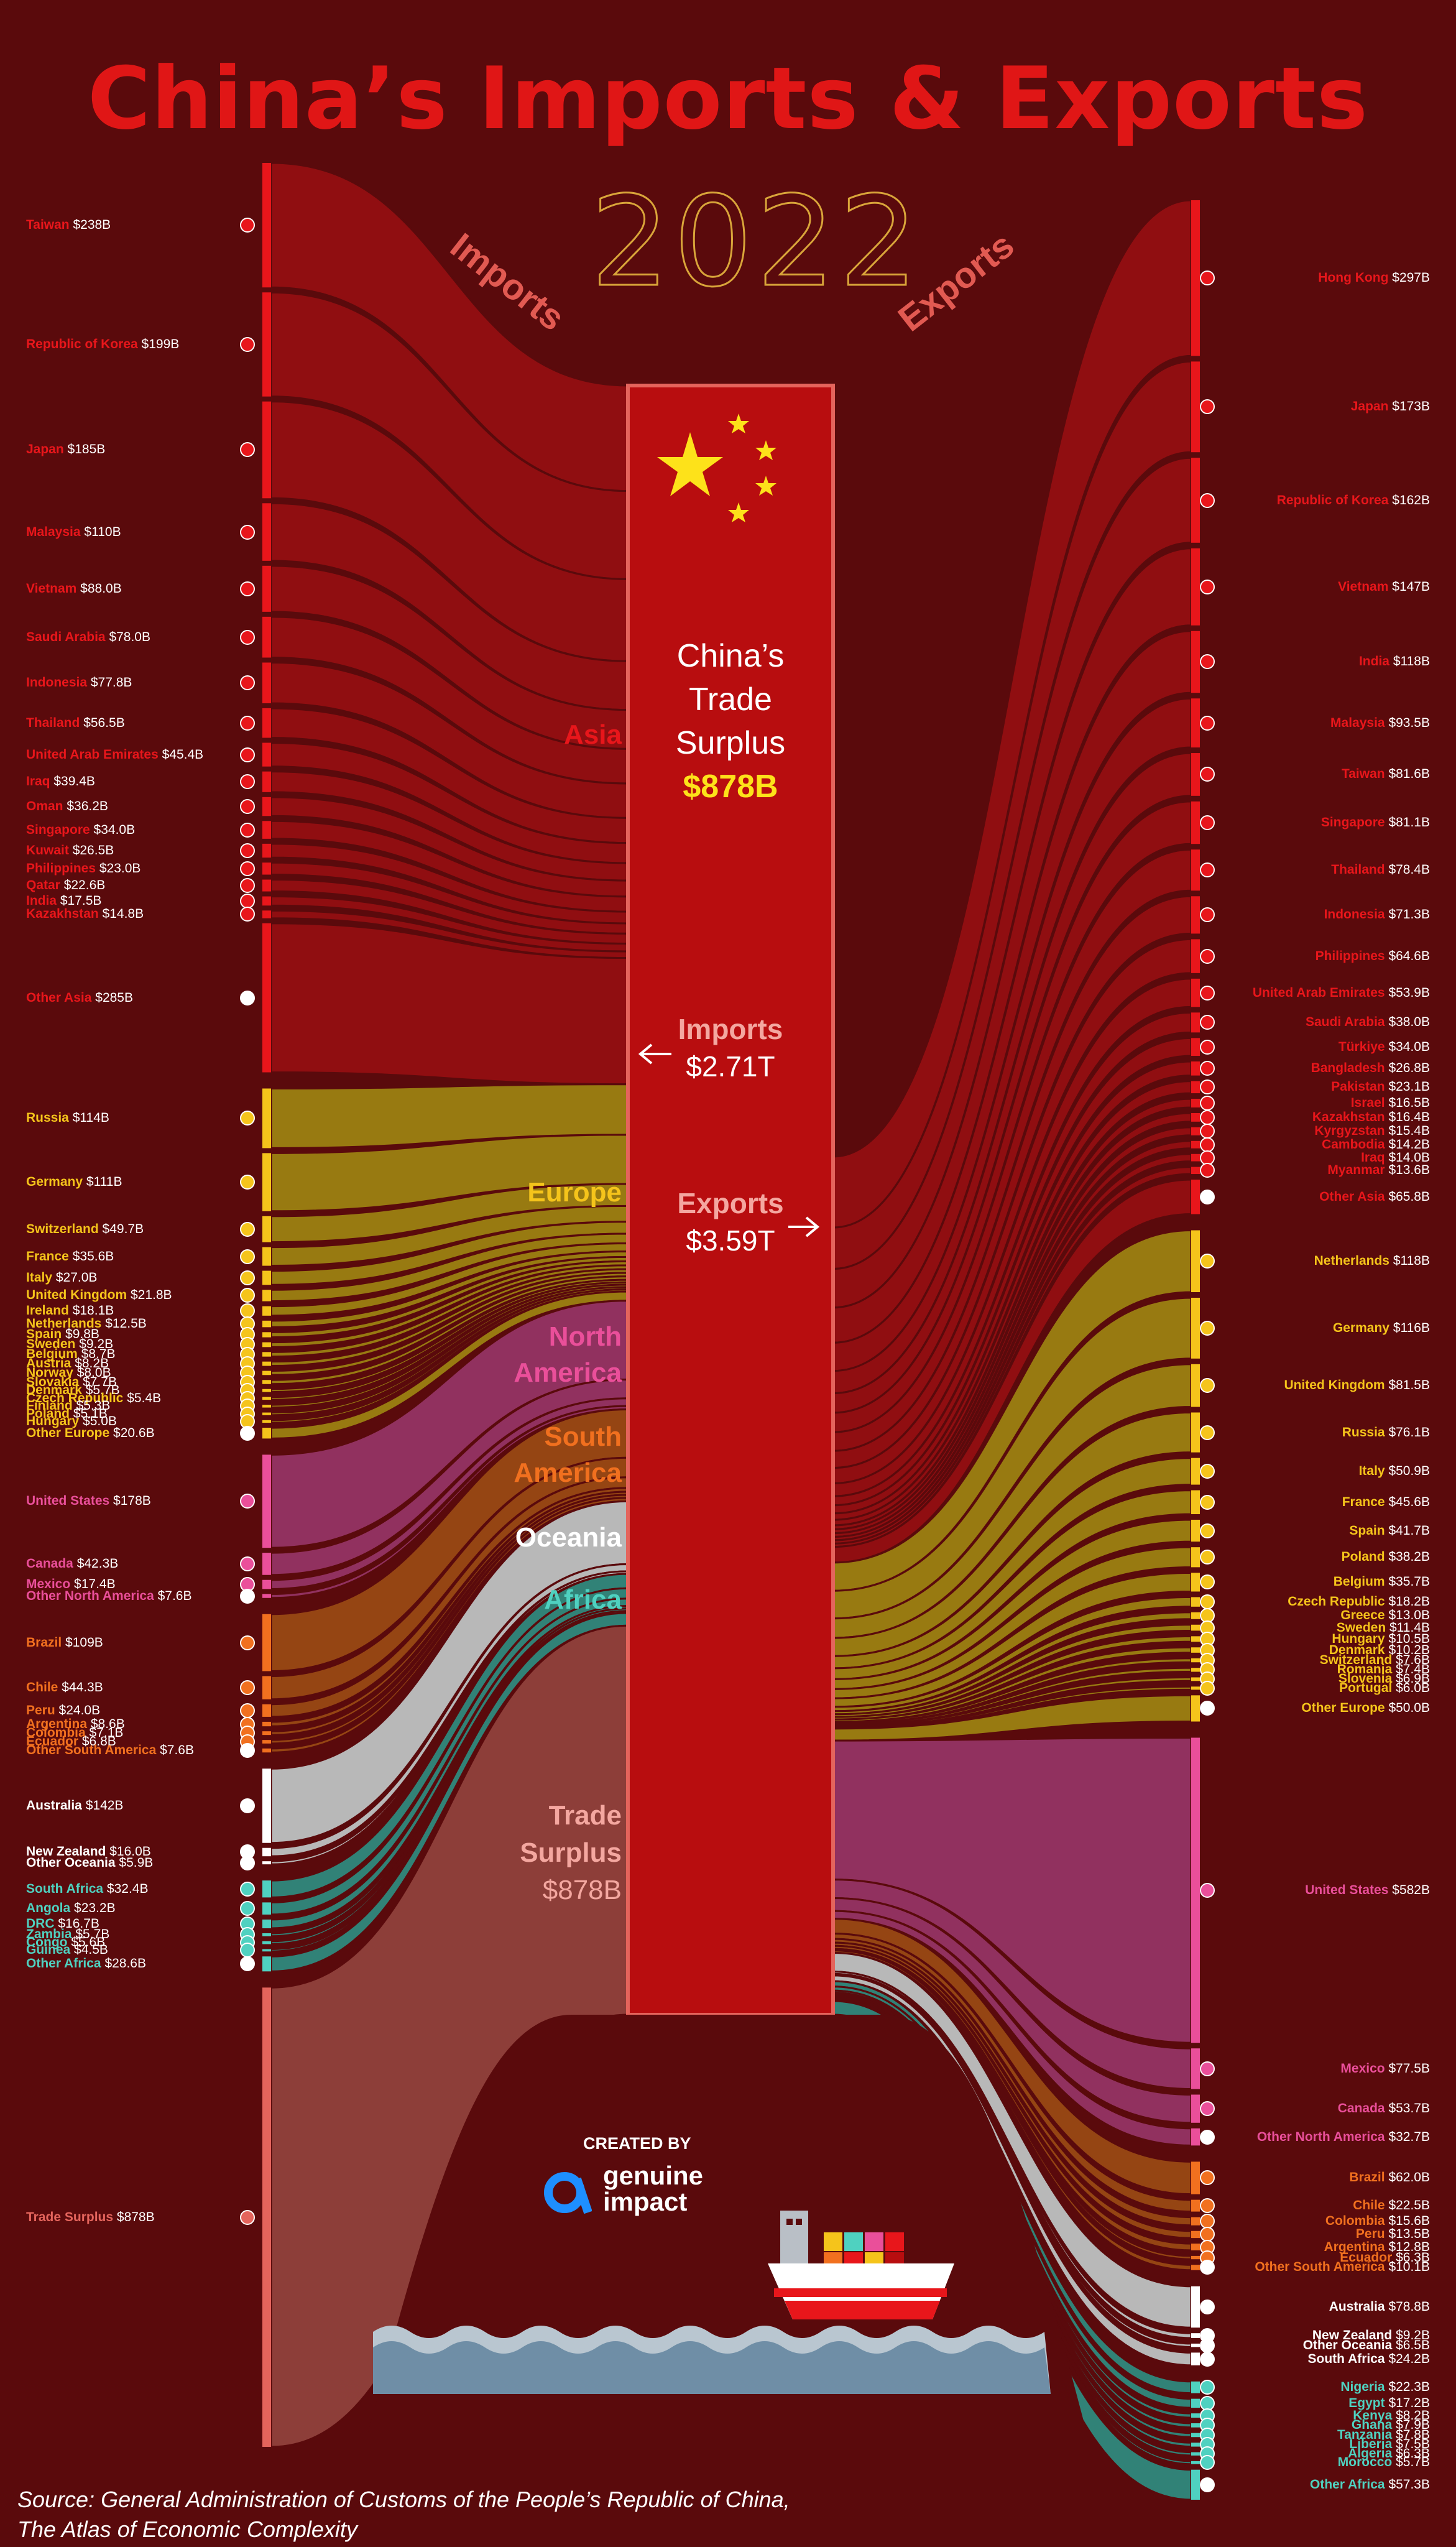 This screenshot has width=1456, height=2547. What do you see at coordinates (1368, 1022) in the screenshot?
I see `export-label-saudi-arabia: Saudi Arabia $38.0B` at bounding box center [1368, 1022].